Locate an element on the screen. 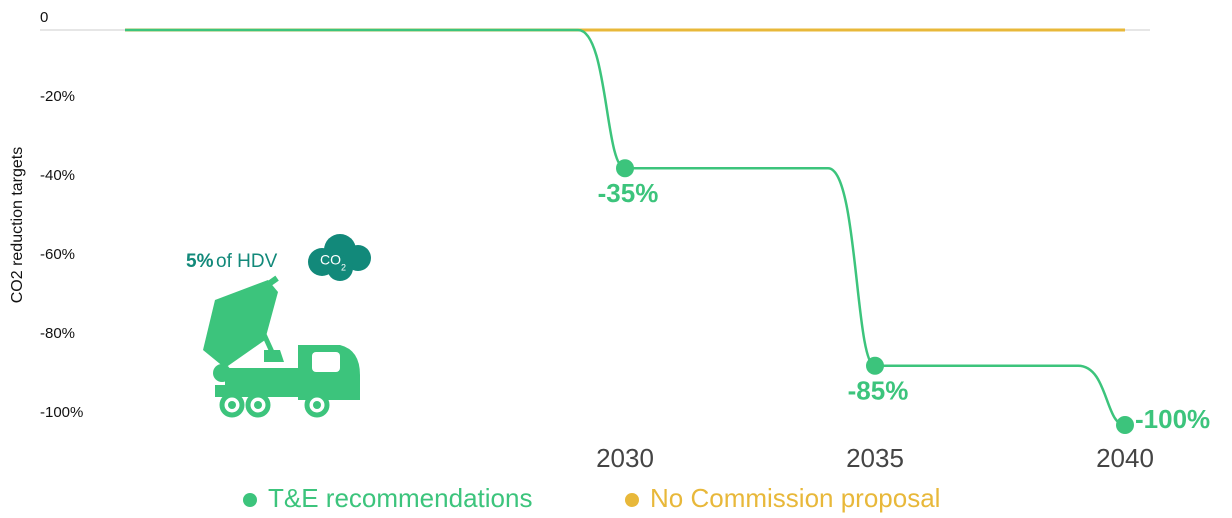  annotation-text: of HDV is located at coordinates (247, 261).